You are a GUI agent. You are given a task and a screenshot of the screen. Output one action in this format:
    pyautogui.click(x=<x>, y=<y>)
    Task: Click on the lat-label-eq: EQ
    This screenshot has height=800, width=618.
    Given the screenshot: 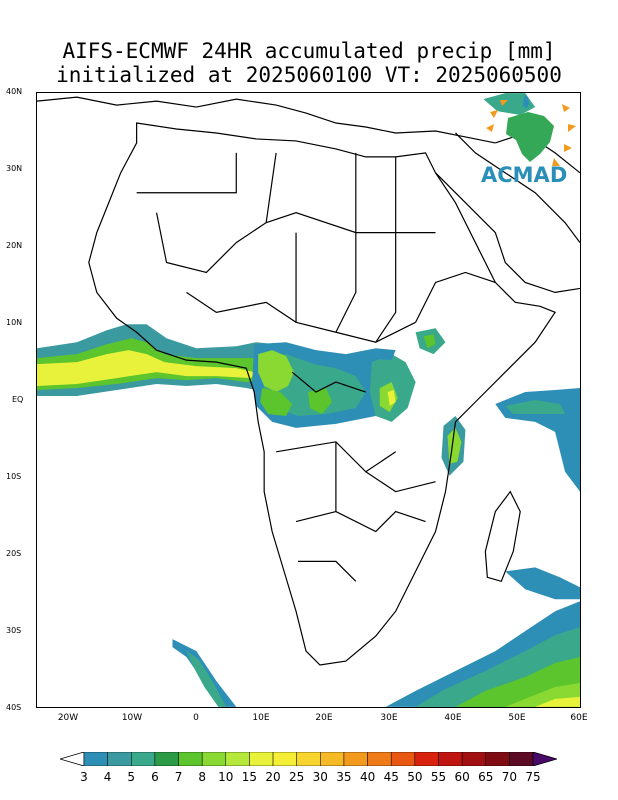 What is the action you would take?
    pyautogui.click(x=18, y=399)
    